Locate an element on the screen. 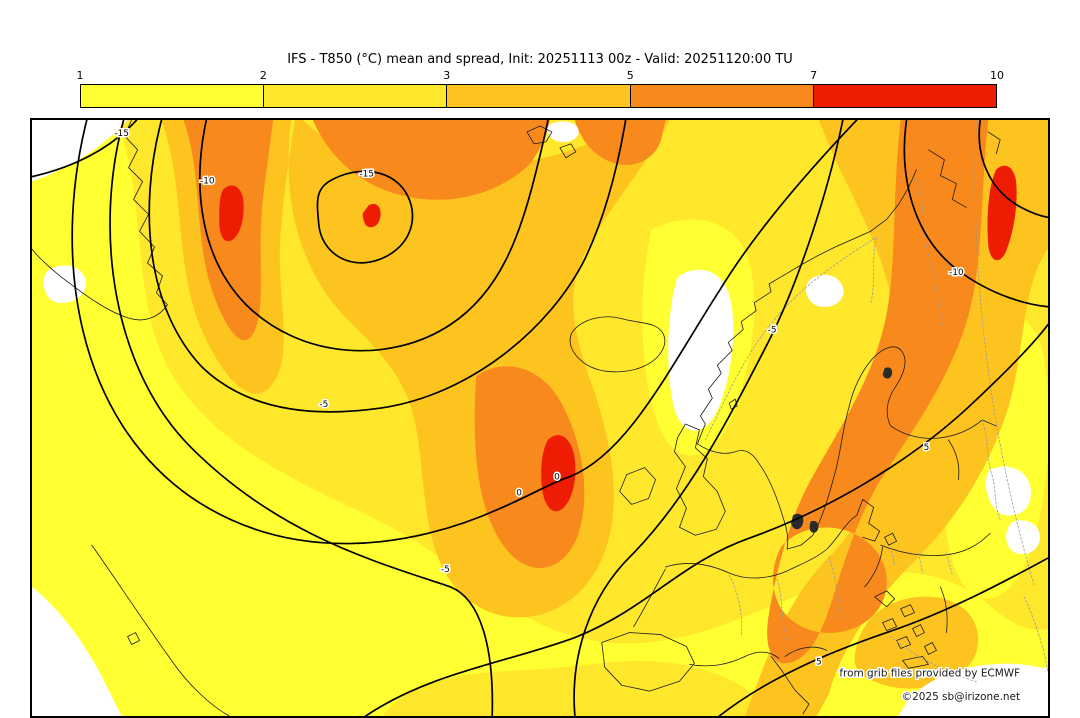 The image size is (1080, 718). coastline-british-isles is located at coordinates (678, 467).